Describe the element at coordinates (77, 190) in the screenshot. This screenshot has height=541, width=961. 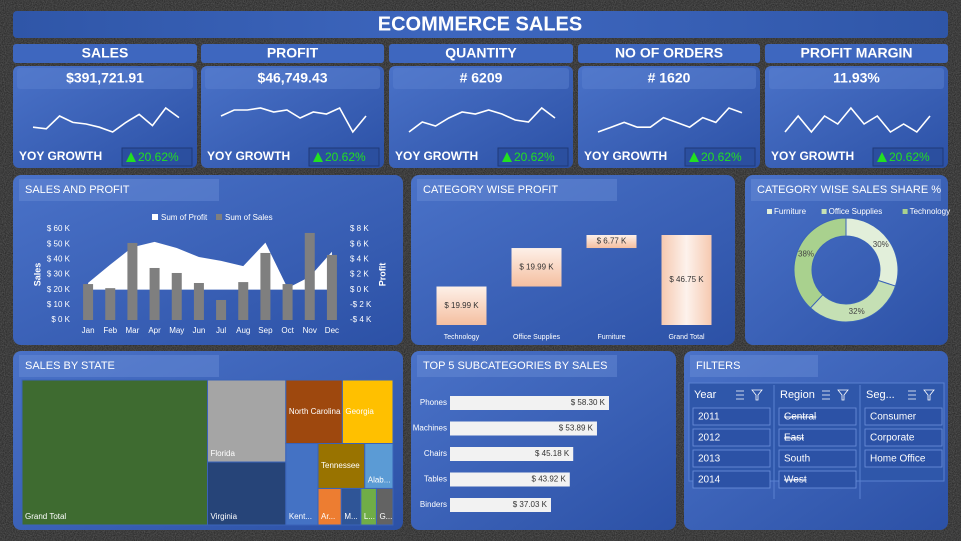
I see `panel-title: SALES AND PROFIT` at that location.